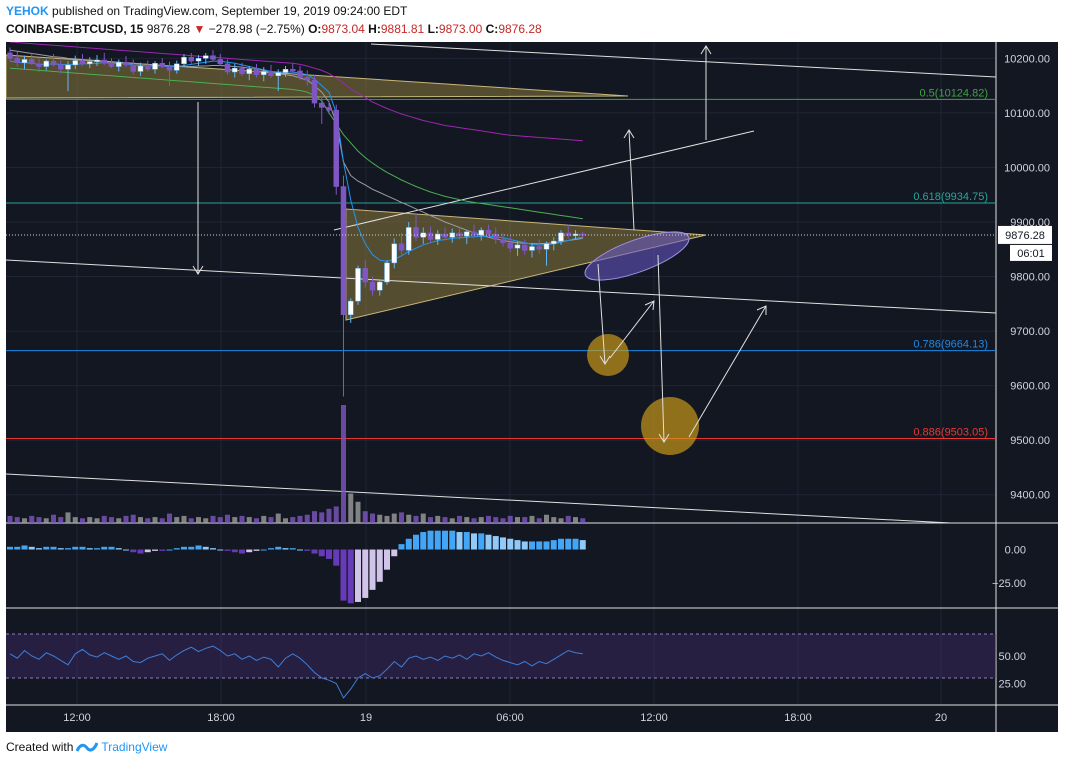 This screenshot has height=766, width=1066. I want to click on symbol-label: COINBASE:BTCUSD, 15, so click(75, 29).